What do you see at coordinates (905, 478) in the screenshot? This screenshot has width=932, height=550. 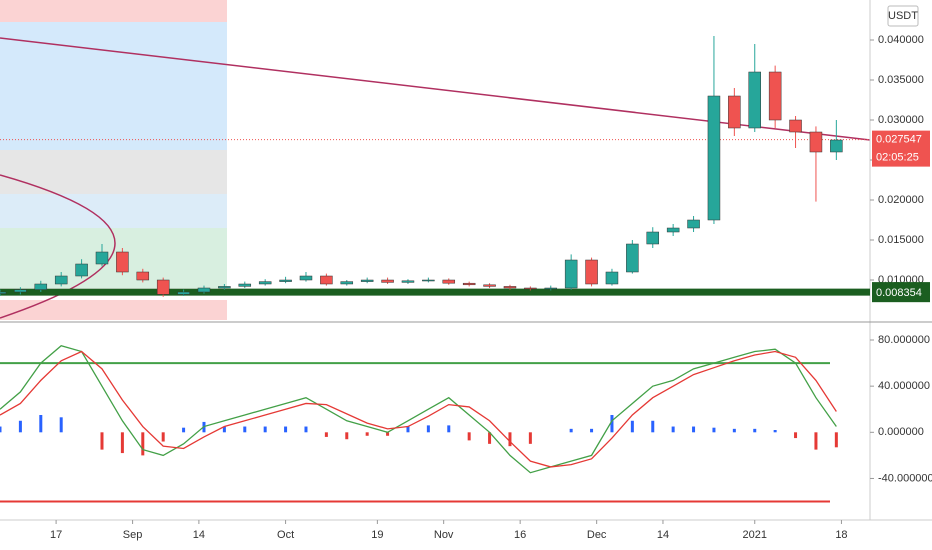 I see `y-tick-label: -40.000000` at bounding box center [905, 478].